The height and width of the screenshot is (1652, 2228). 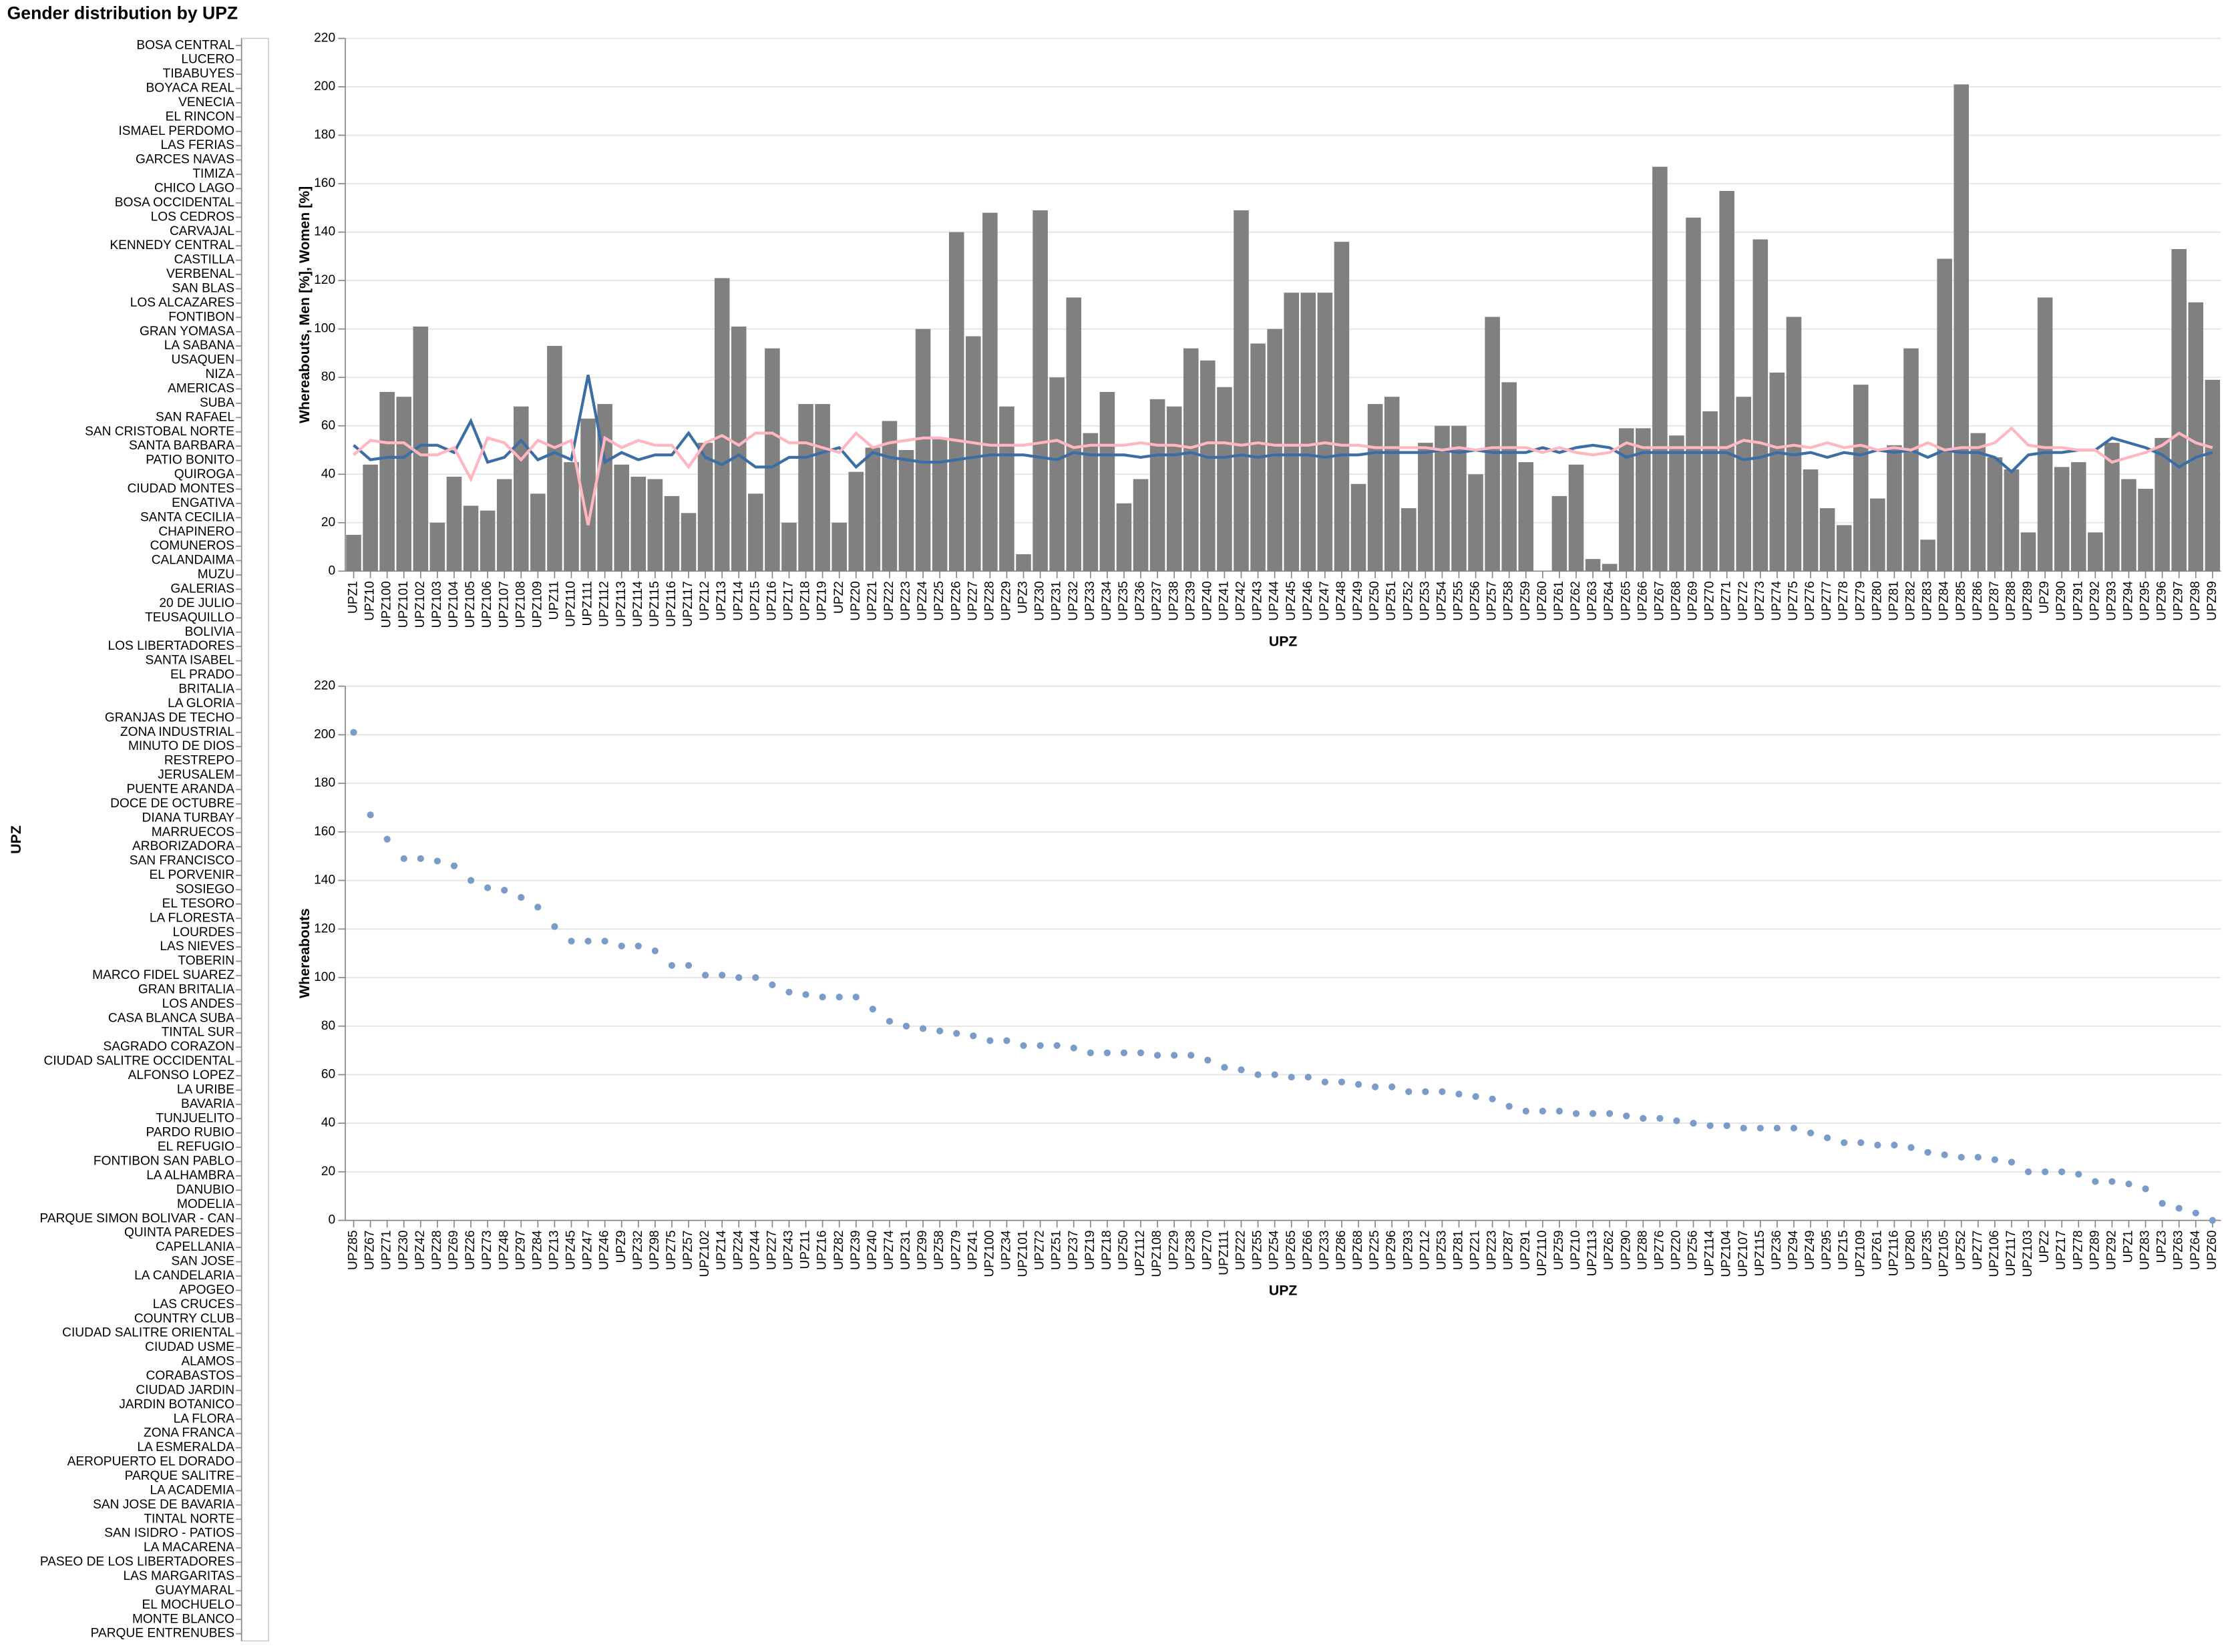 What do you see at coordinates (185, 45) in the screenshot?
I see `y-tick-label: BOSA CENTRAL` at bounding box center [185, 45].